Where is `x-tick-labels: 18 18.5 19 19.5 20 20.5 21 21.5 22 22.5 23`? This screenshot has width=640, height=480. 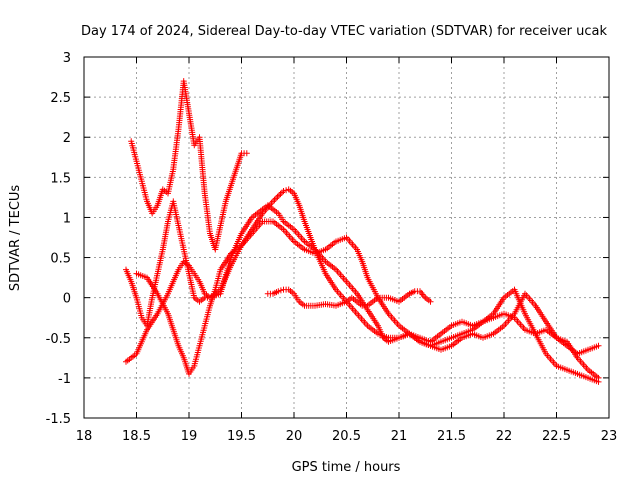 x-tick-labels: 18 18.5 19 19.5 20 20.5 21 21.5 22 22.5 23 is located at coordinates (347, 436).